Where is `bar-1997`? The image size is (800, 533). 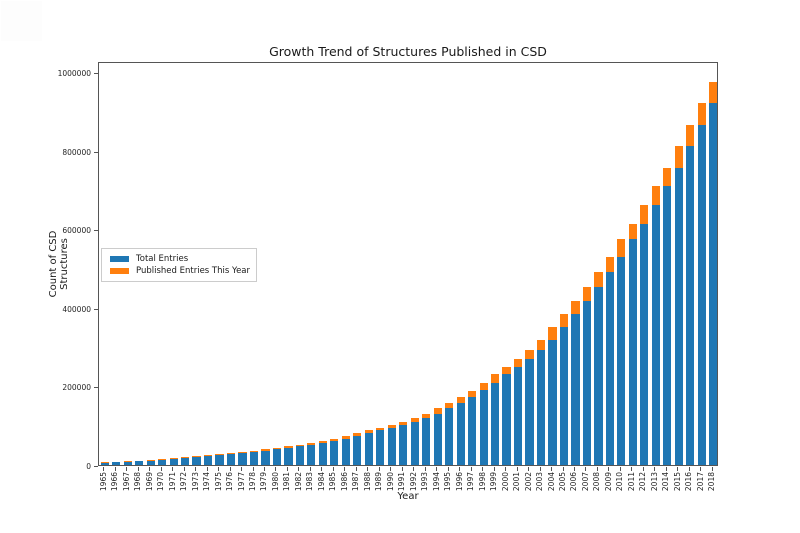
bar-1997 is located at coordinates (472, 427).